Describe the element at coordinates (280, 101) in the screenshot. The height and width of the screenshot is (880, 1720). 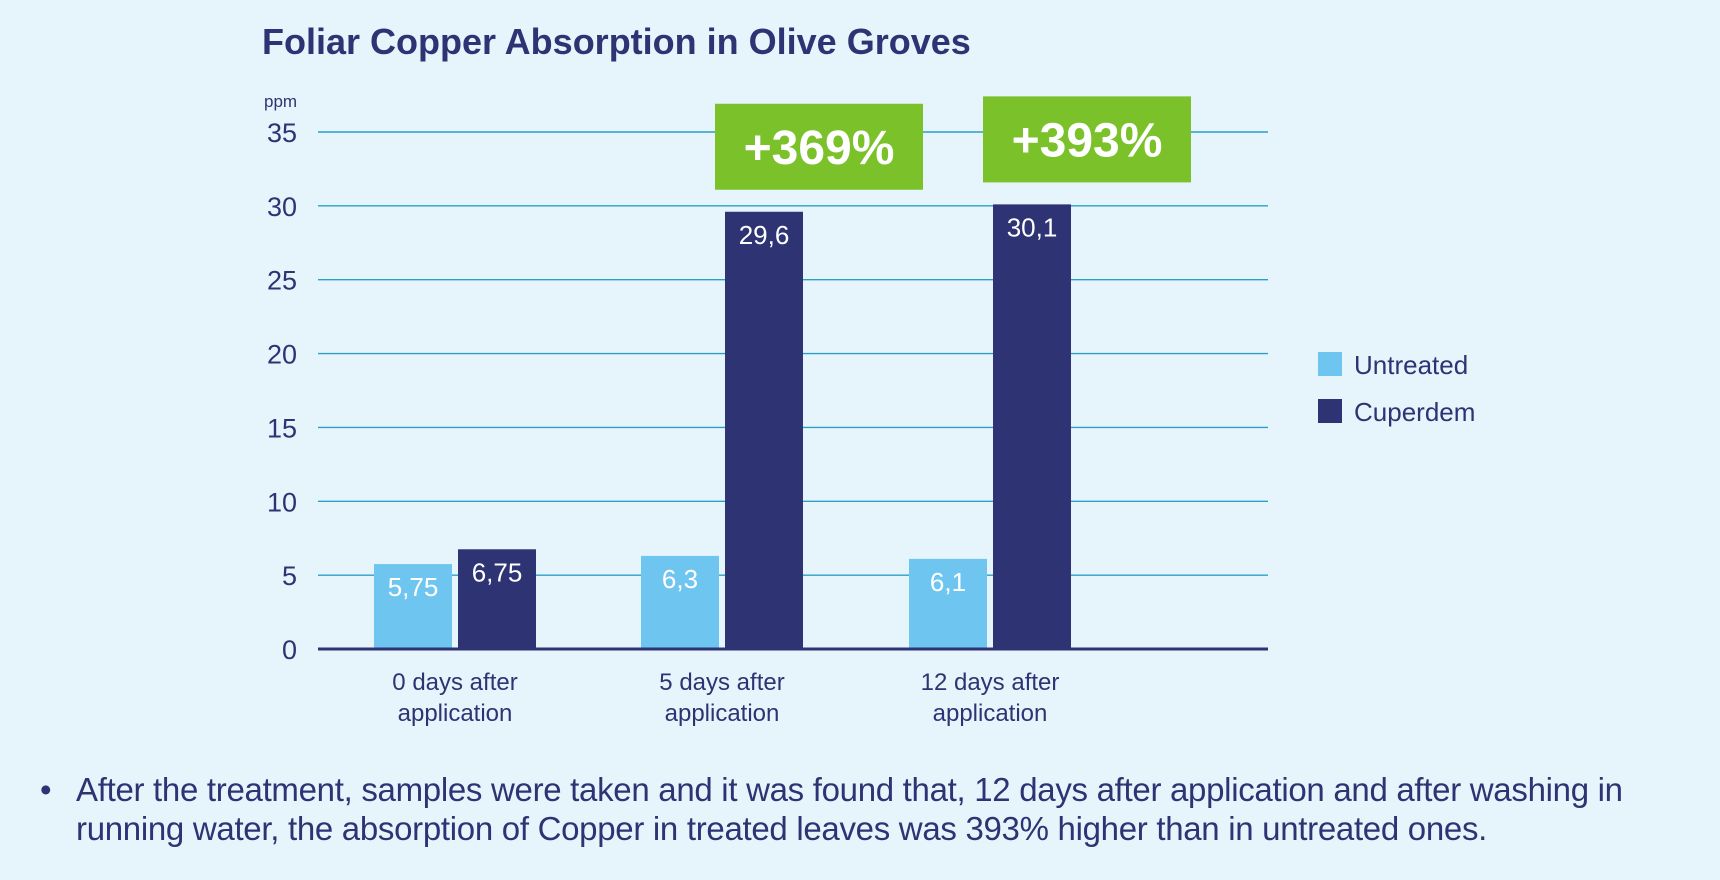
I see `y-axis-label: ppm` at that location.